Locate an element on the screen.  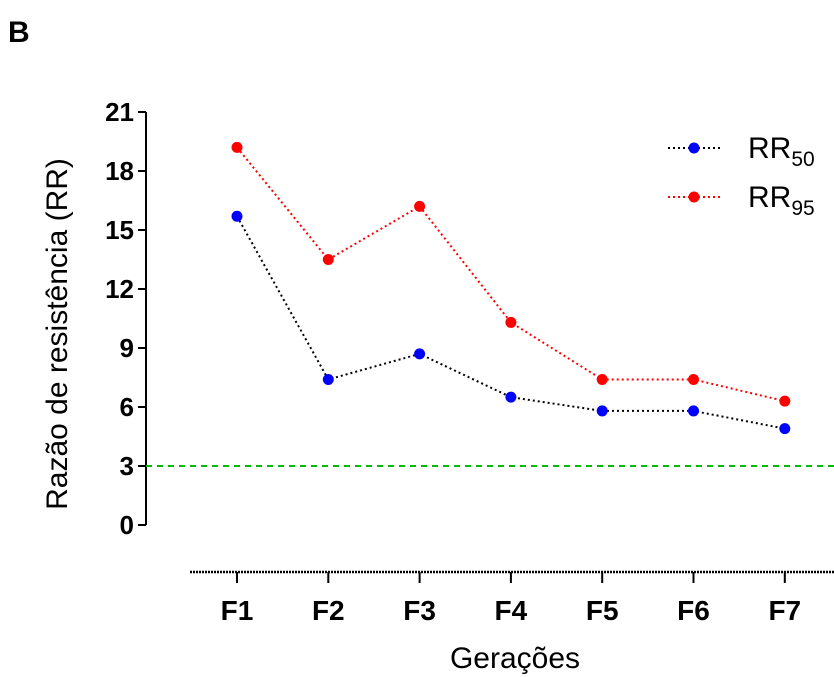
x-tick-label: F6 is located at coordinates (693, 610).